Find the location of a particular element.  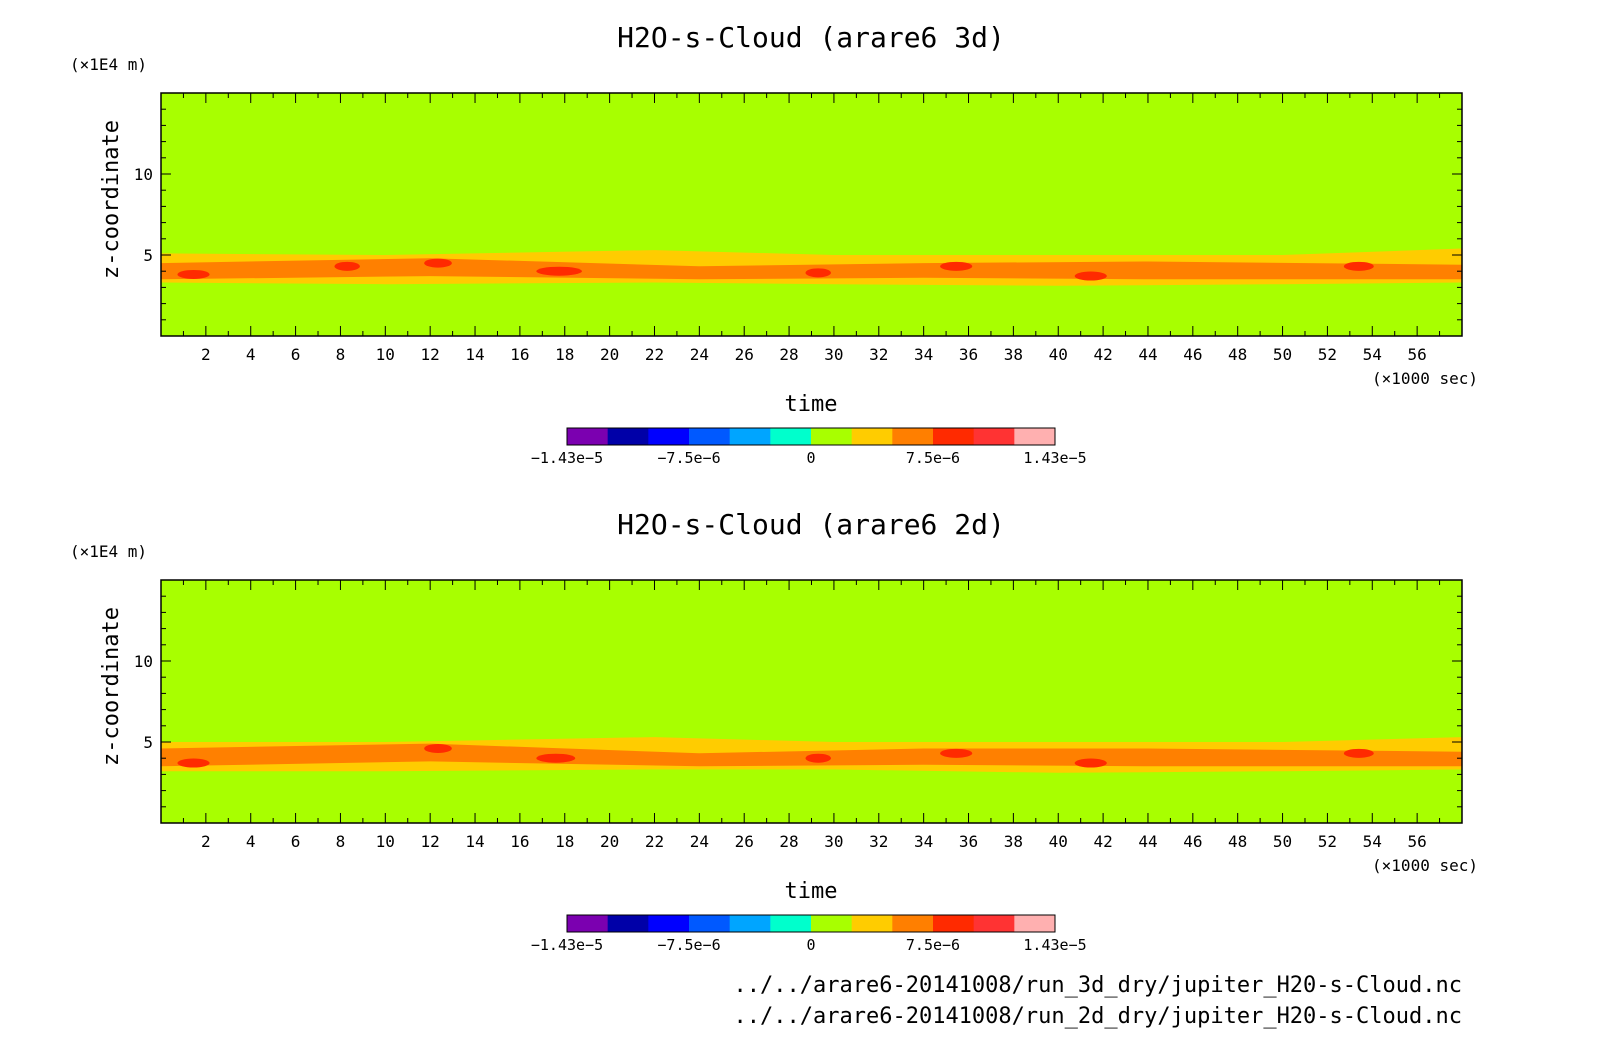

x-tick-label: 38 is located at coordinates (1013, 354).